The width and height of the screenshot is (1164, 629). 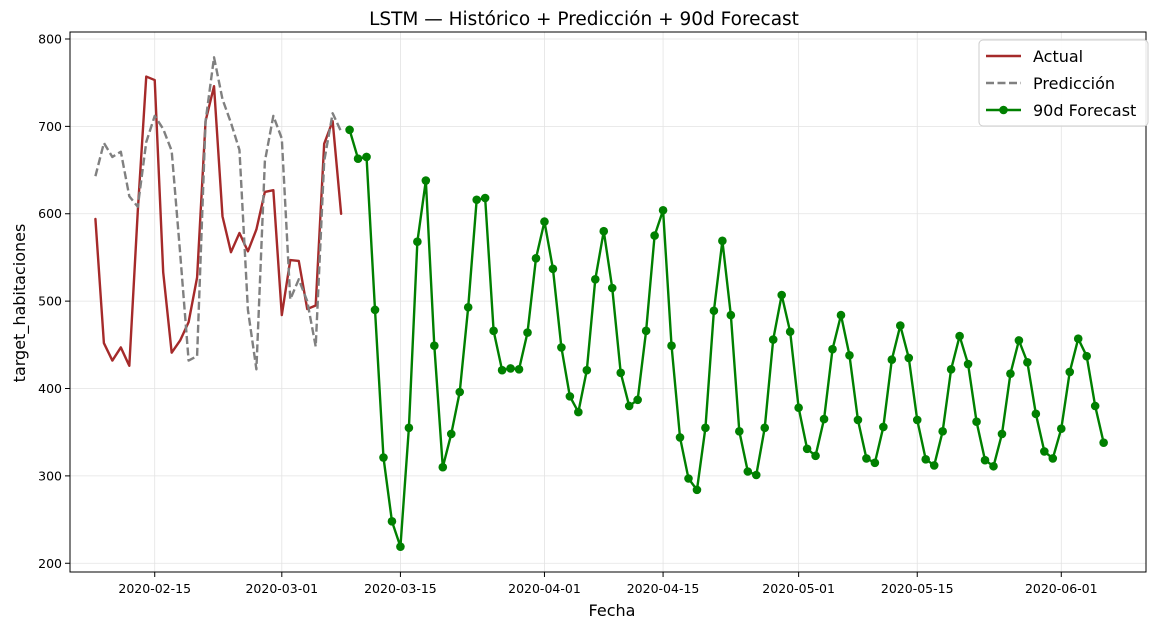 I want to click on series-predicci-n, so click(x=218, y=213).